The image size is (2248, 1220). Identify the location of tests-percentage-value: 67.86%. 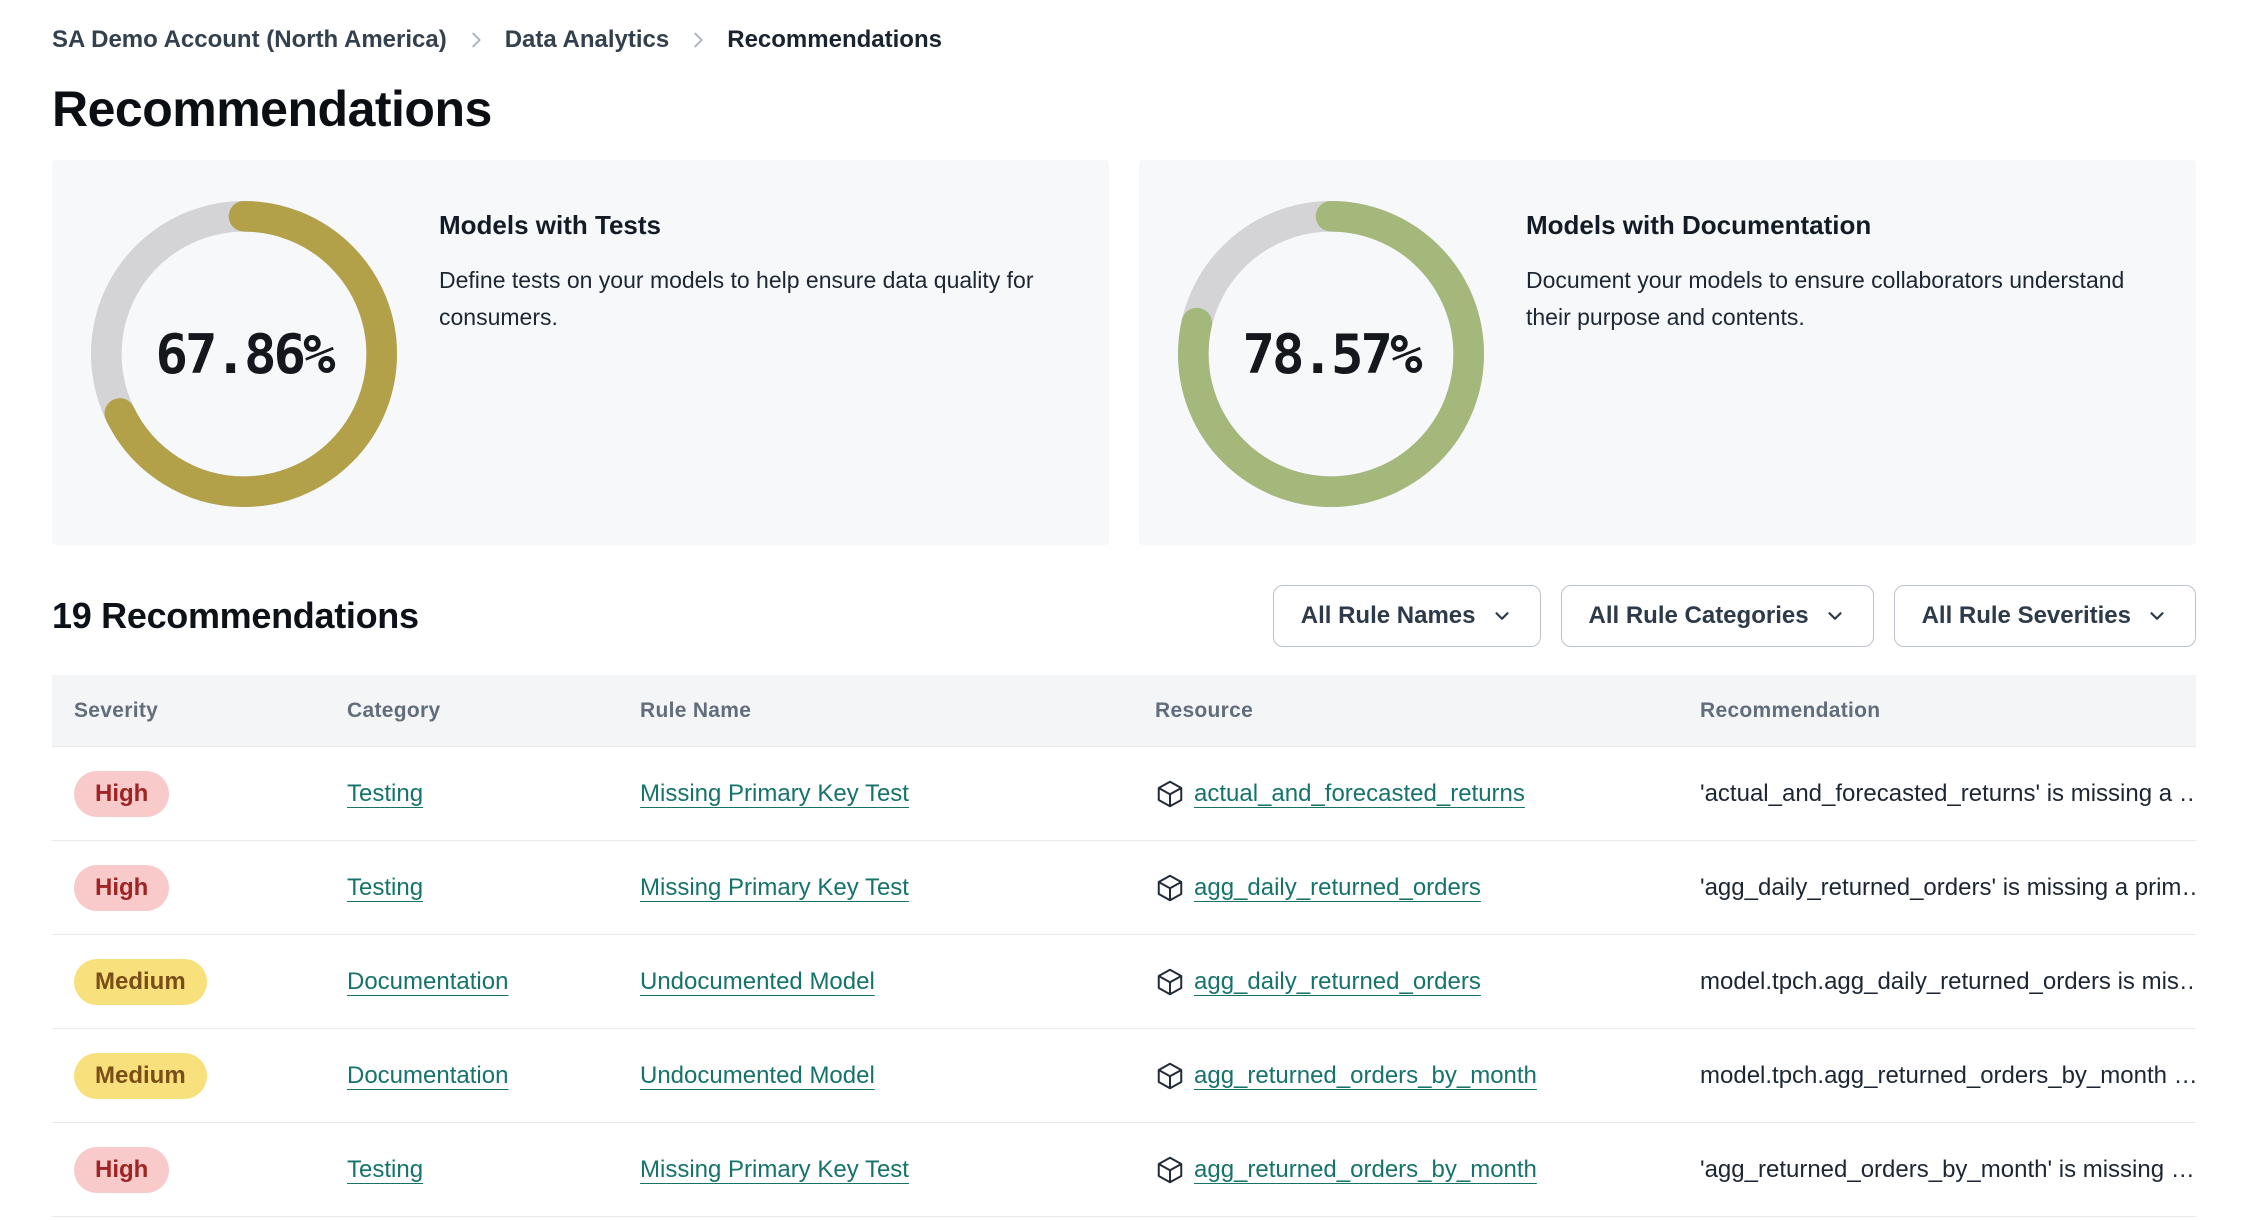
(245, 354).